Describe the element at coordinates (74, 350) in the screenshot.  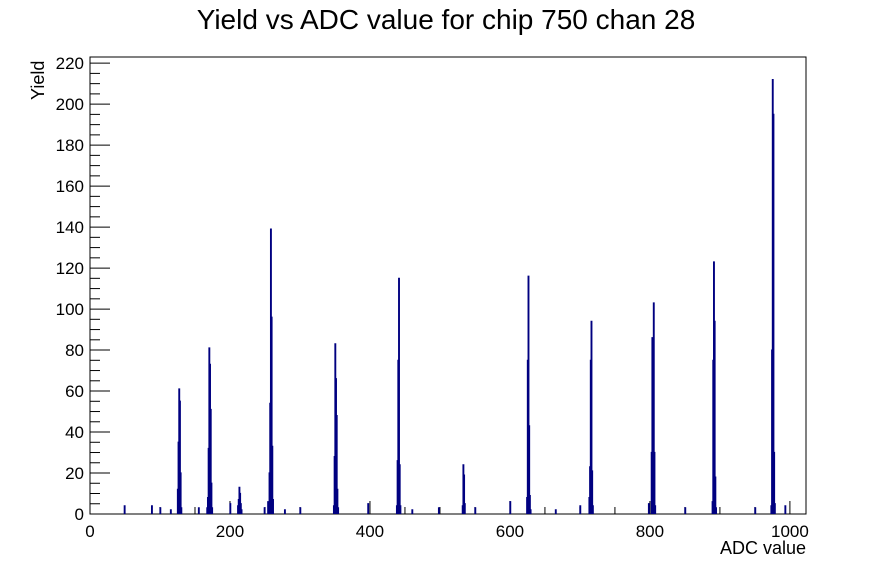
I see `y-tick-label: 80` at that location.